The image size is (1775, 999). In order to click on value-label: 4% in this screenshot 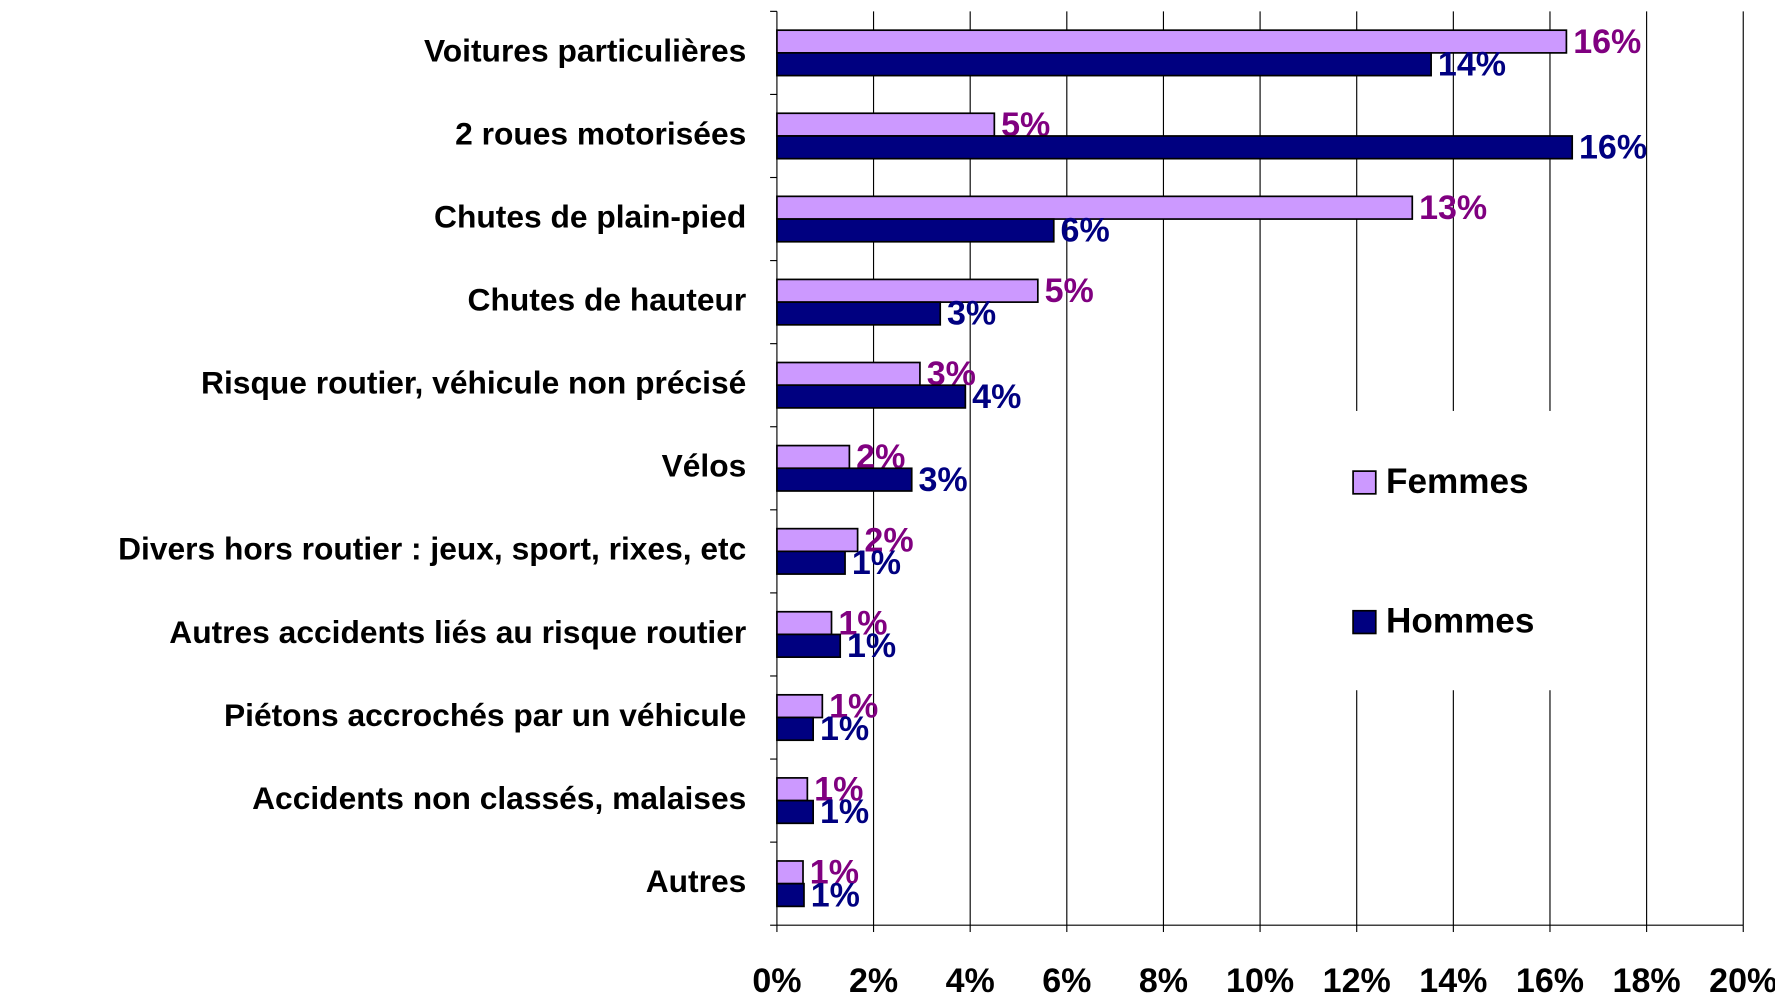, I will do `click(996, 397)`.